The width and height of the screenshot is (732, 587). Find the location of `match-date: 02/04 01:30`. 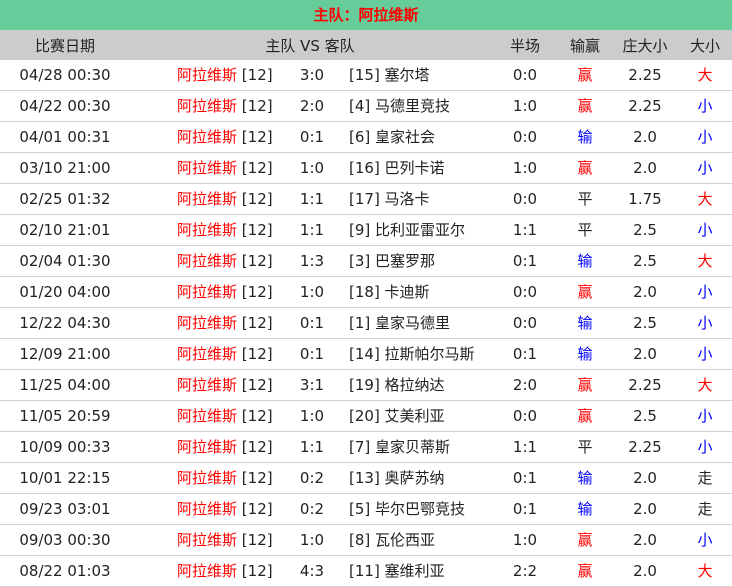

match-date: 02/04 01:30 is located at coordinates (65, 261).